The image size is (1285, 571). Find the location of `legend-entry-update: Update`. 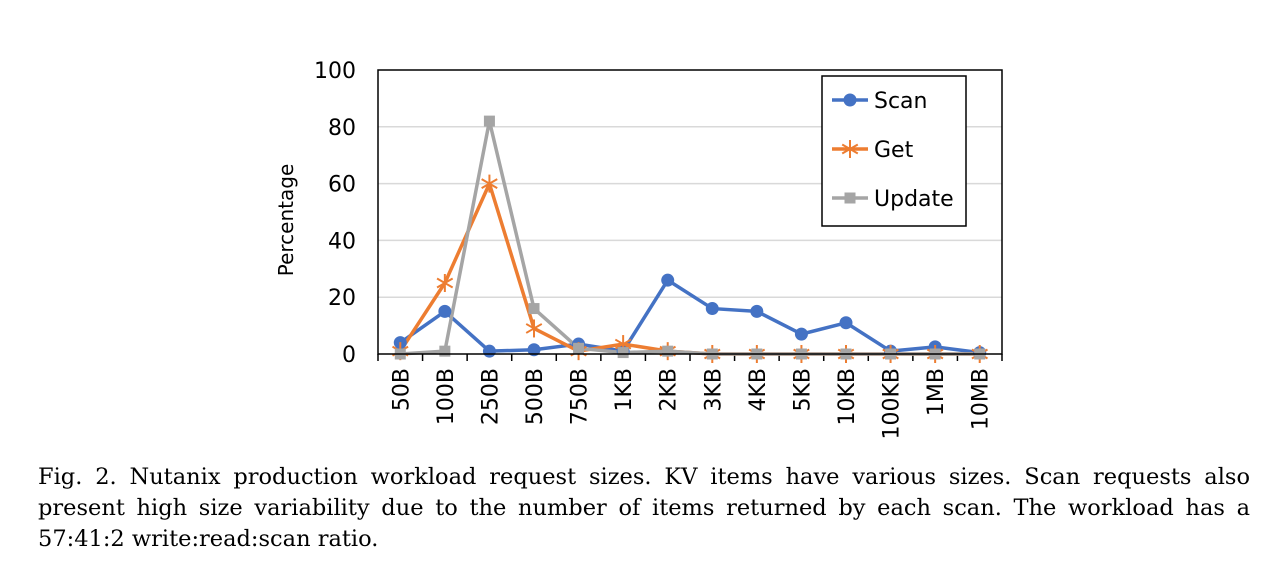

legend-entry-update: Update is located at coordinates (893, 199).